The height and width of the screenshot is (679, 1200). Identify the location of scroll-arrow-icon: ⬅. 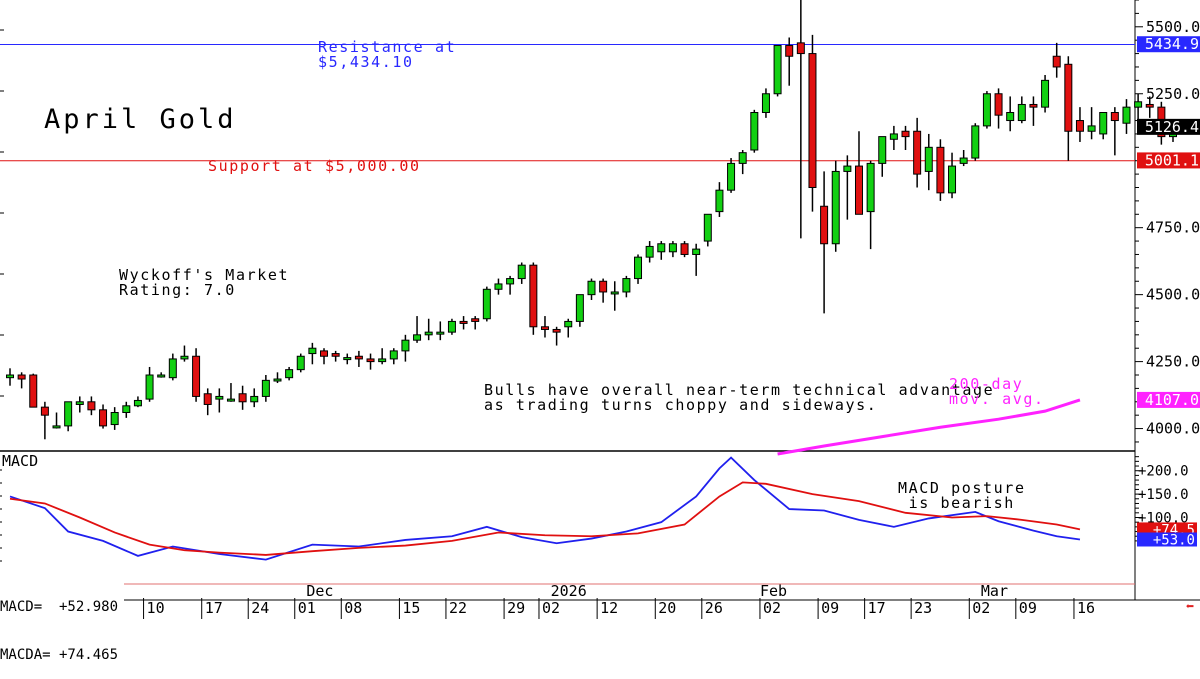
(1189, 607).